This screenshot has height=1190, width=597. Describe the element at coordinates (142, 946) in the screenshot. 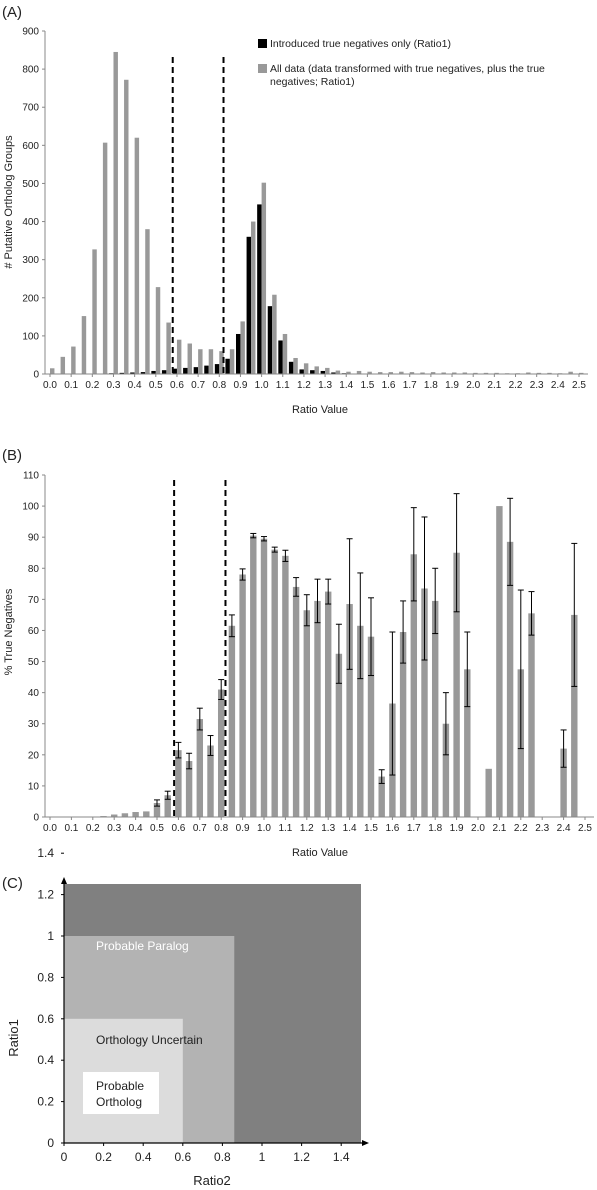

I see `region-label-paralog: Probable Paralog` at that location.